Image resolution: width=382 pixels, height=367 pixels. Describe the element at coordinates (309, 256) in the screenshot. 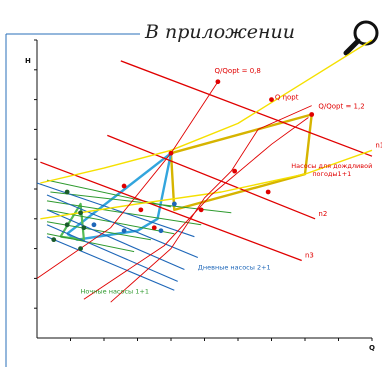

I see `annotation-n3: n3` at that location.